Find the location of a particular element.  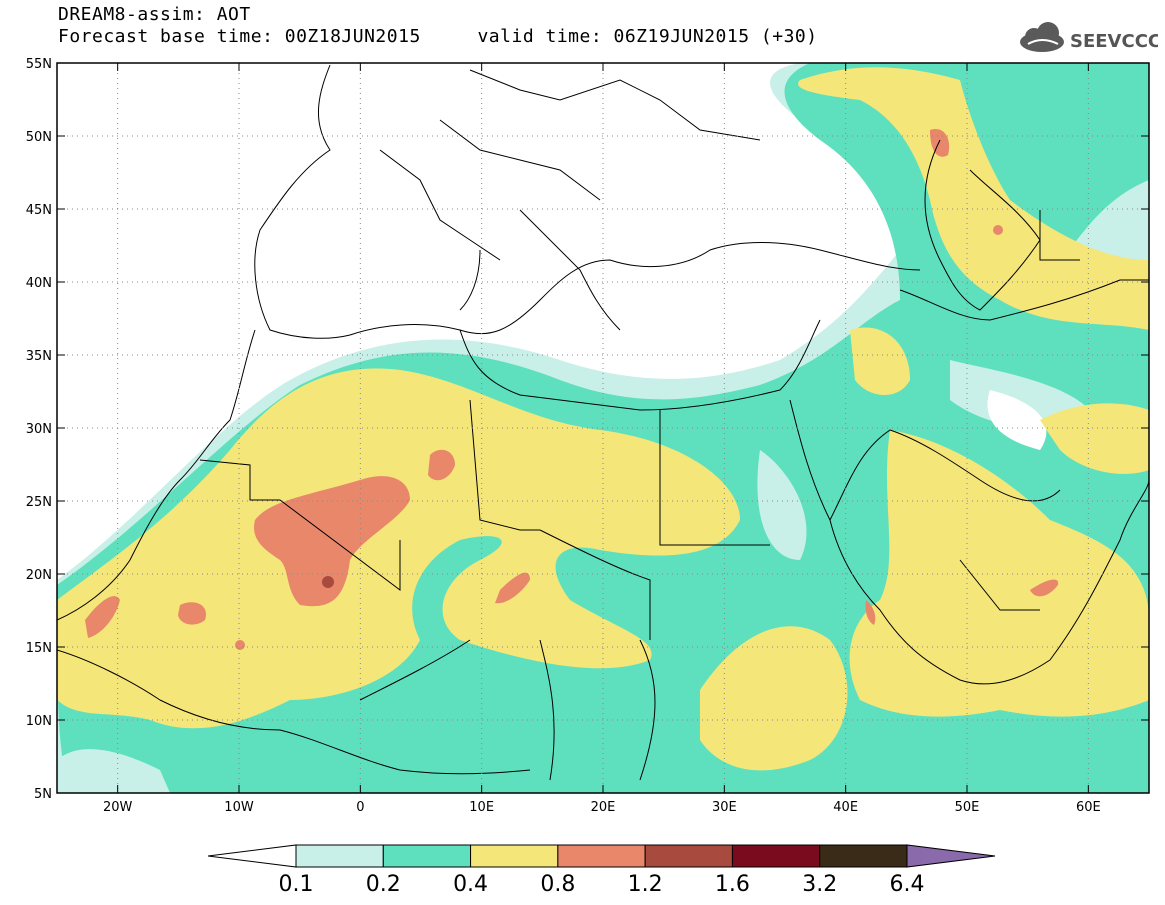

logo-text: SEEVCCC is located at coordinates (1114, 41).